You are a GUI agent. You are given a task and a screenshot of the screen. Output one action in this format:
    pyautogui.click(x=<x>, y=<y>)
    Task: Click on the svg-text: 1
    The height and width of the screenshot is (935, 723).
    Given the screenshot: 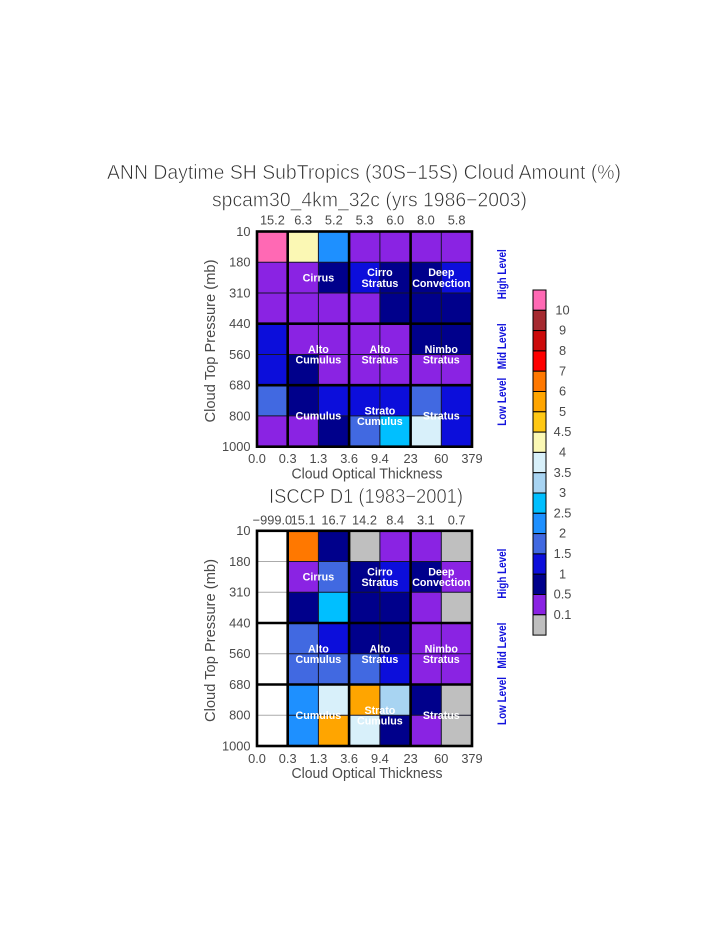 What is the action you would take?
    pyautogui.click(x=562, y=573)
    